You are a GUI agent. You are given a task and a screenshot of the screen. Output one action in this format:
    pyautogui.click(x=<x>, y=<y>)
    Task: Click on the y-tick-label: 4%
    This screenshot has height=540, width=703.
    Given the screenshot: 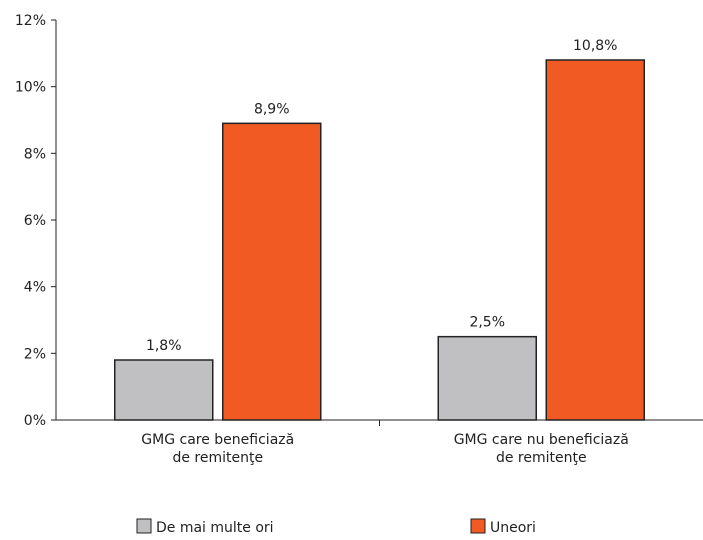 What is the action you would take?
    pyautogui.click(x=35, y=288)
    